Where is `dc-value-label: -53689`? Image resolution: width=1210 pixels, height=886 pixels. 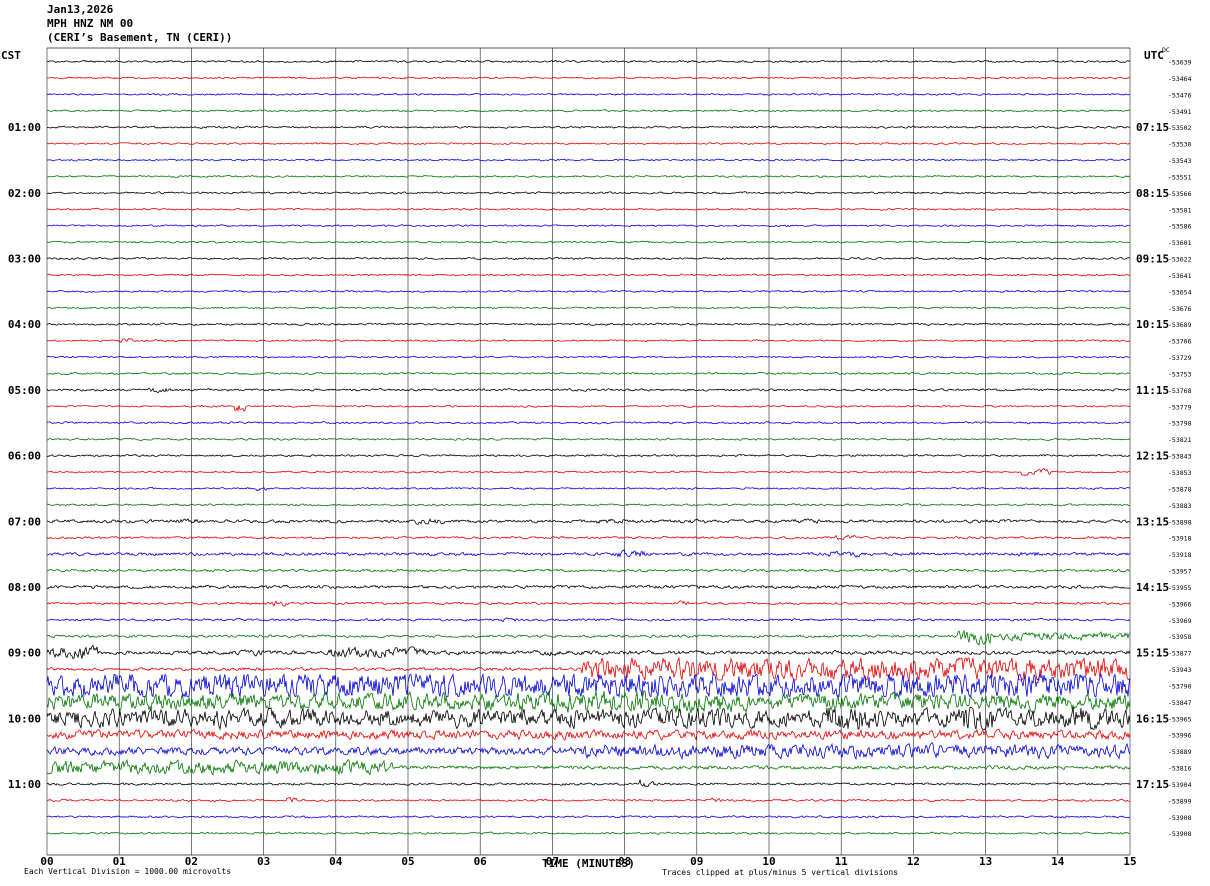
dc-value-label: -53689 is located at coordinates (1180, 325).